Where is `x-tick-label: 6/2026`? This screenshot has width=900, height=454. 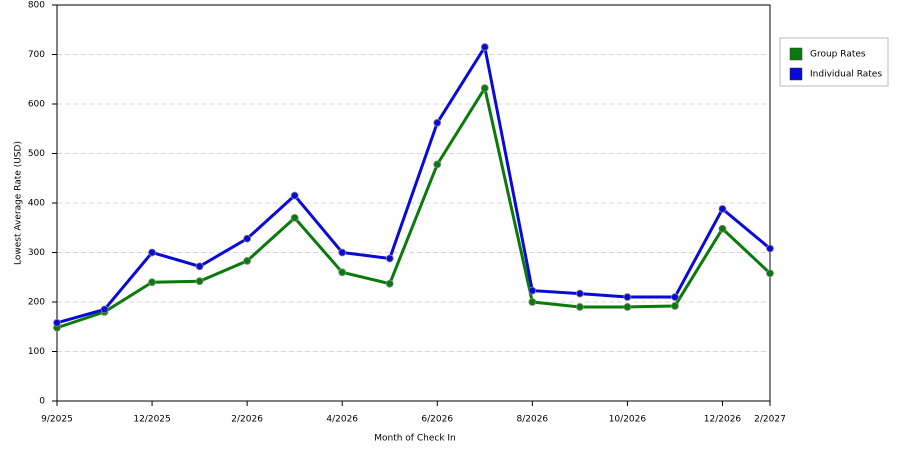 x-tick-label: 6/2026 is located at coordinates (437, 420).